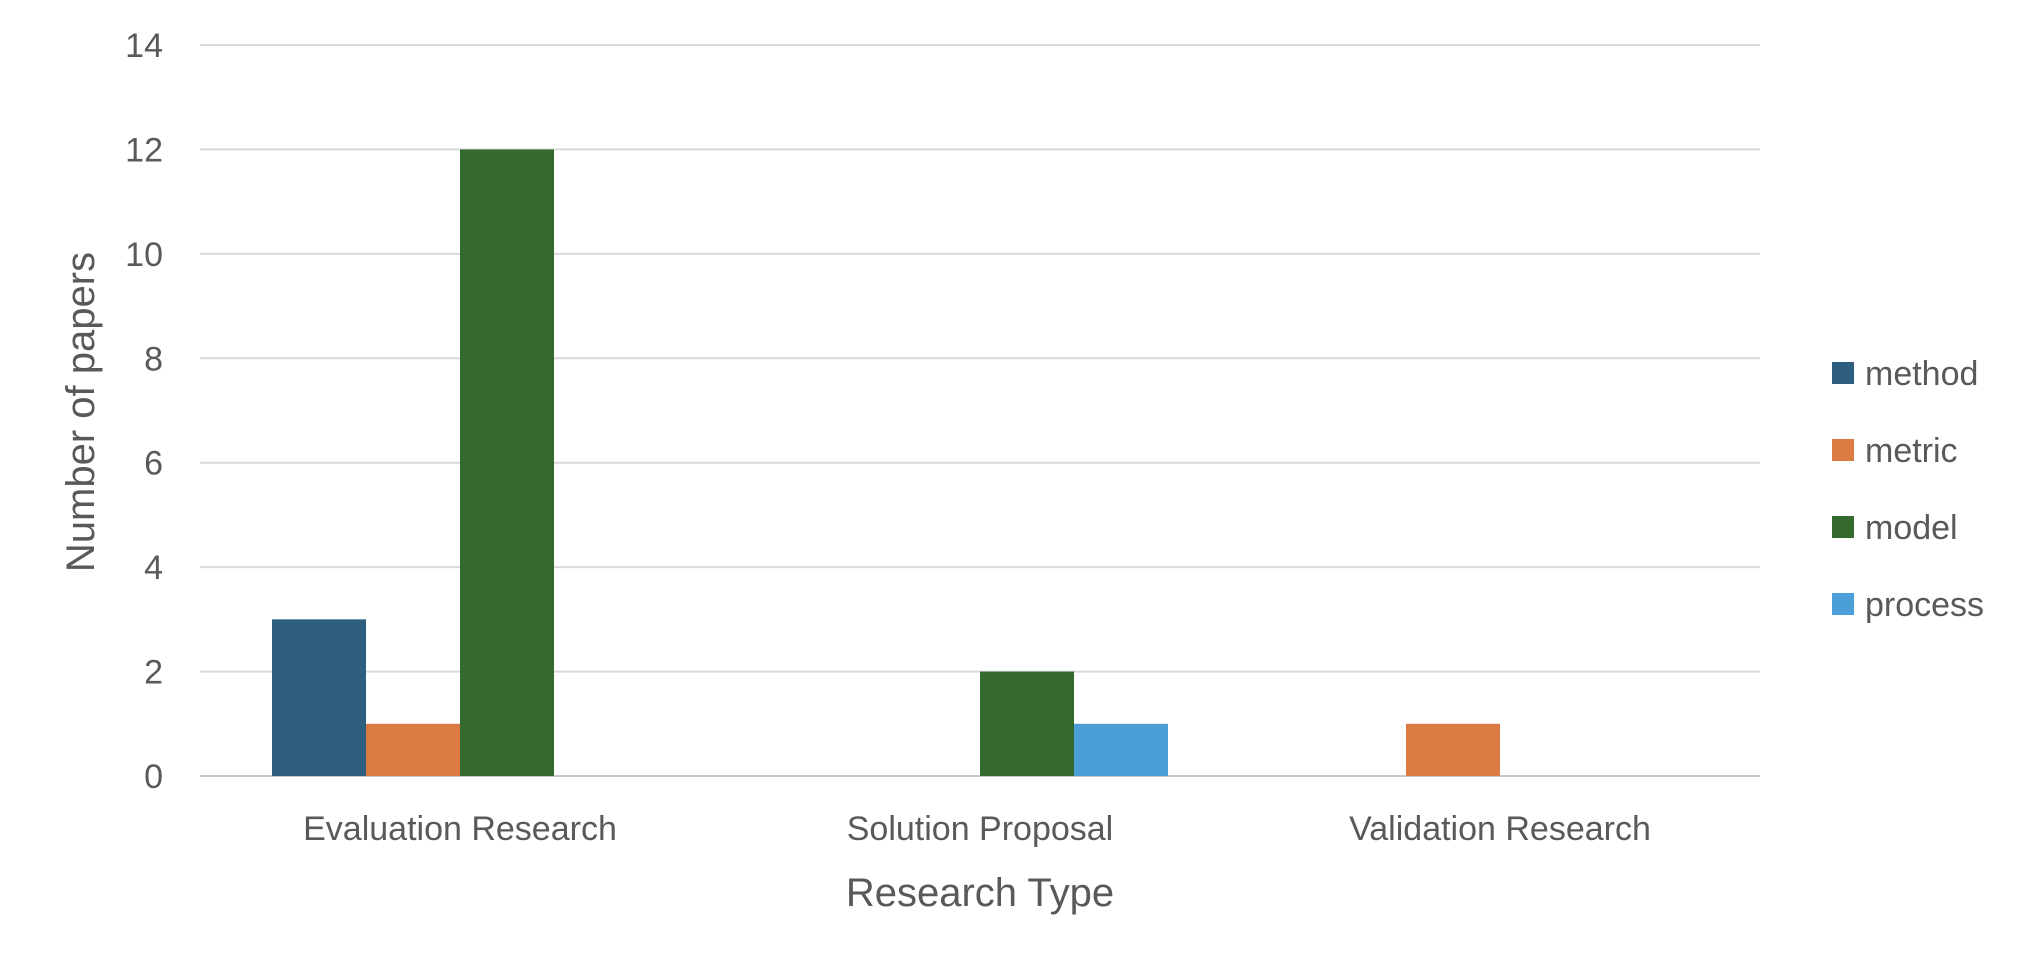  What do you see at coordinates (153, 568) in the screenshot?
I see `y-tick-label: 4` at bounding box center [153, 568].